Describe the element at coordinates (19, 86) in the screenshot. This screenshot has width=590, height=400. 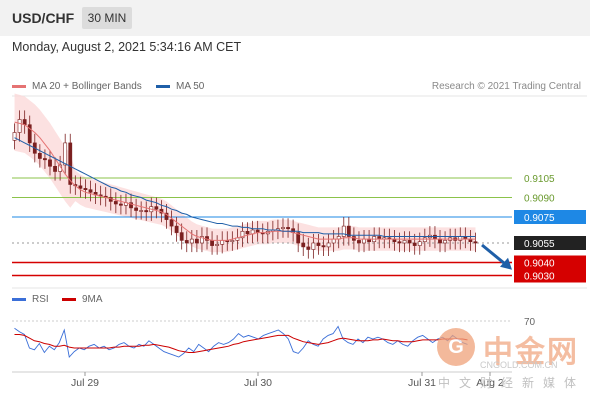
I see `ma20-swatch-icon` at that location.